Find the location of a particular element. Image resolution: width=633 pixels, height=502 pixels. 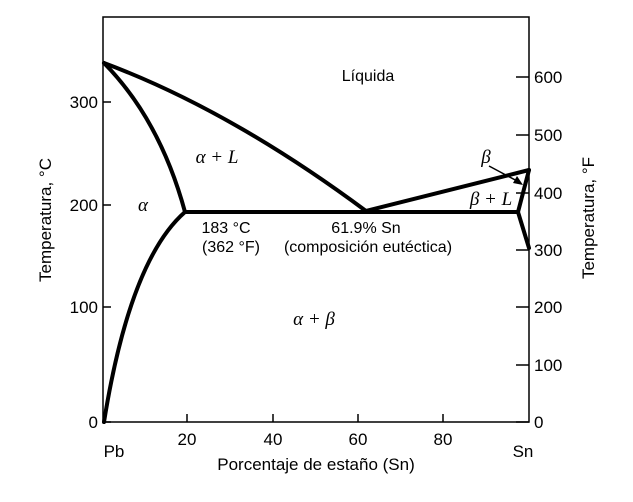

region-liquid-label: Líquida is located at coordinates (368, 76).